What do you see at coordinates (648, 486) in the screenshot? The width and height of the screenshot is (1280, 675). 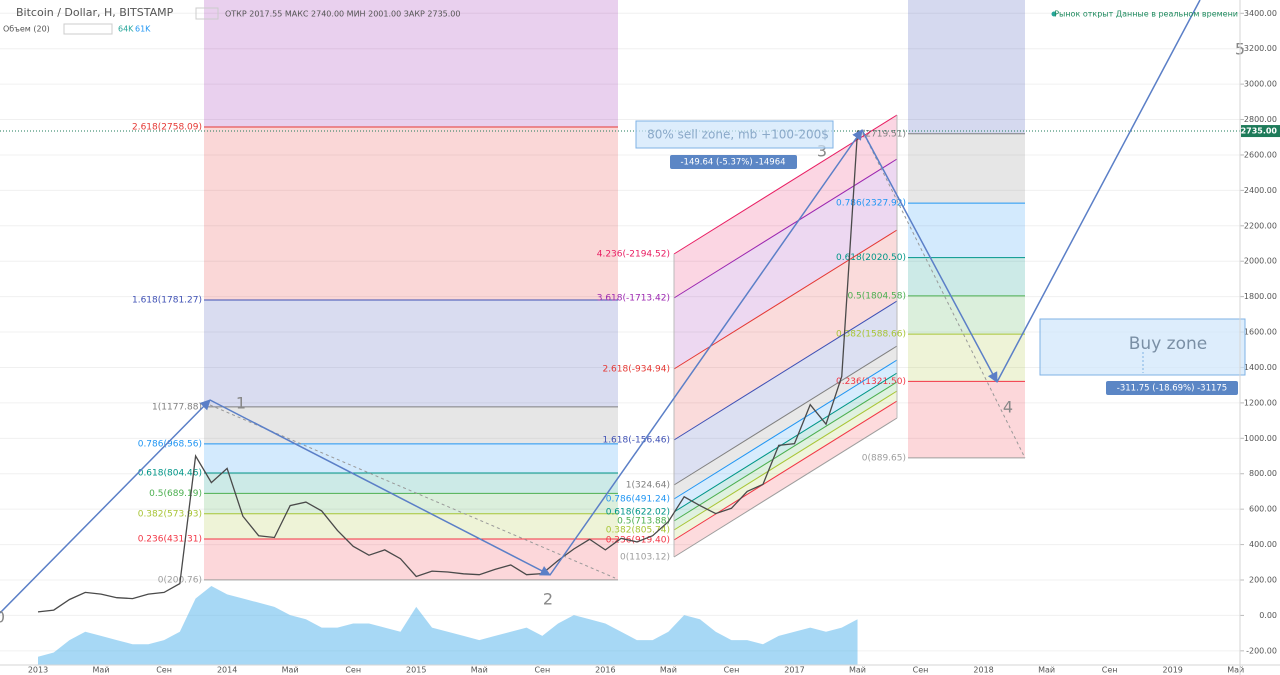 I see `channel-label: 1(324.64)` at bounding box center [648, 486].